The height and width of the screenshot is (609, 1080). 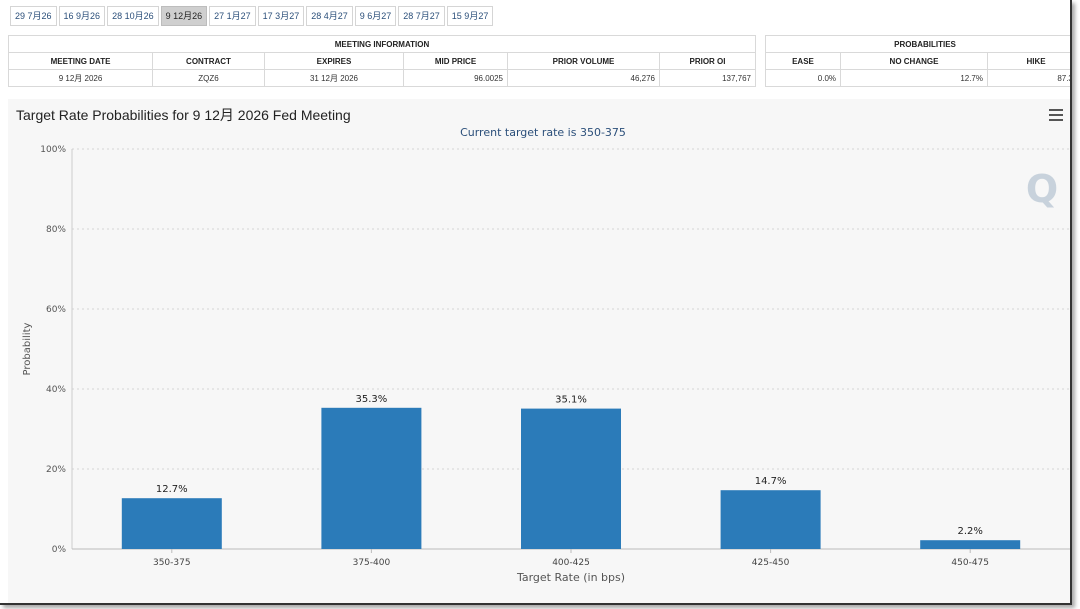 I want to click on meeting-date-value: 9 12月 2026, so click(x=80, y=78).